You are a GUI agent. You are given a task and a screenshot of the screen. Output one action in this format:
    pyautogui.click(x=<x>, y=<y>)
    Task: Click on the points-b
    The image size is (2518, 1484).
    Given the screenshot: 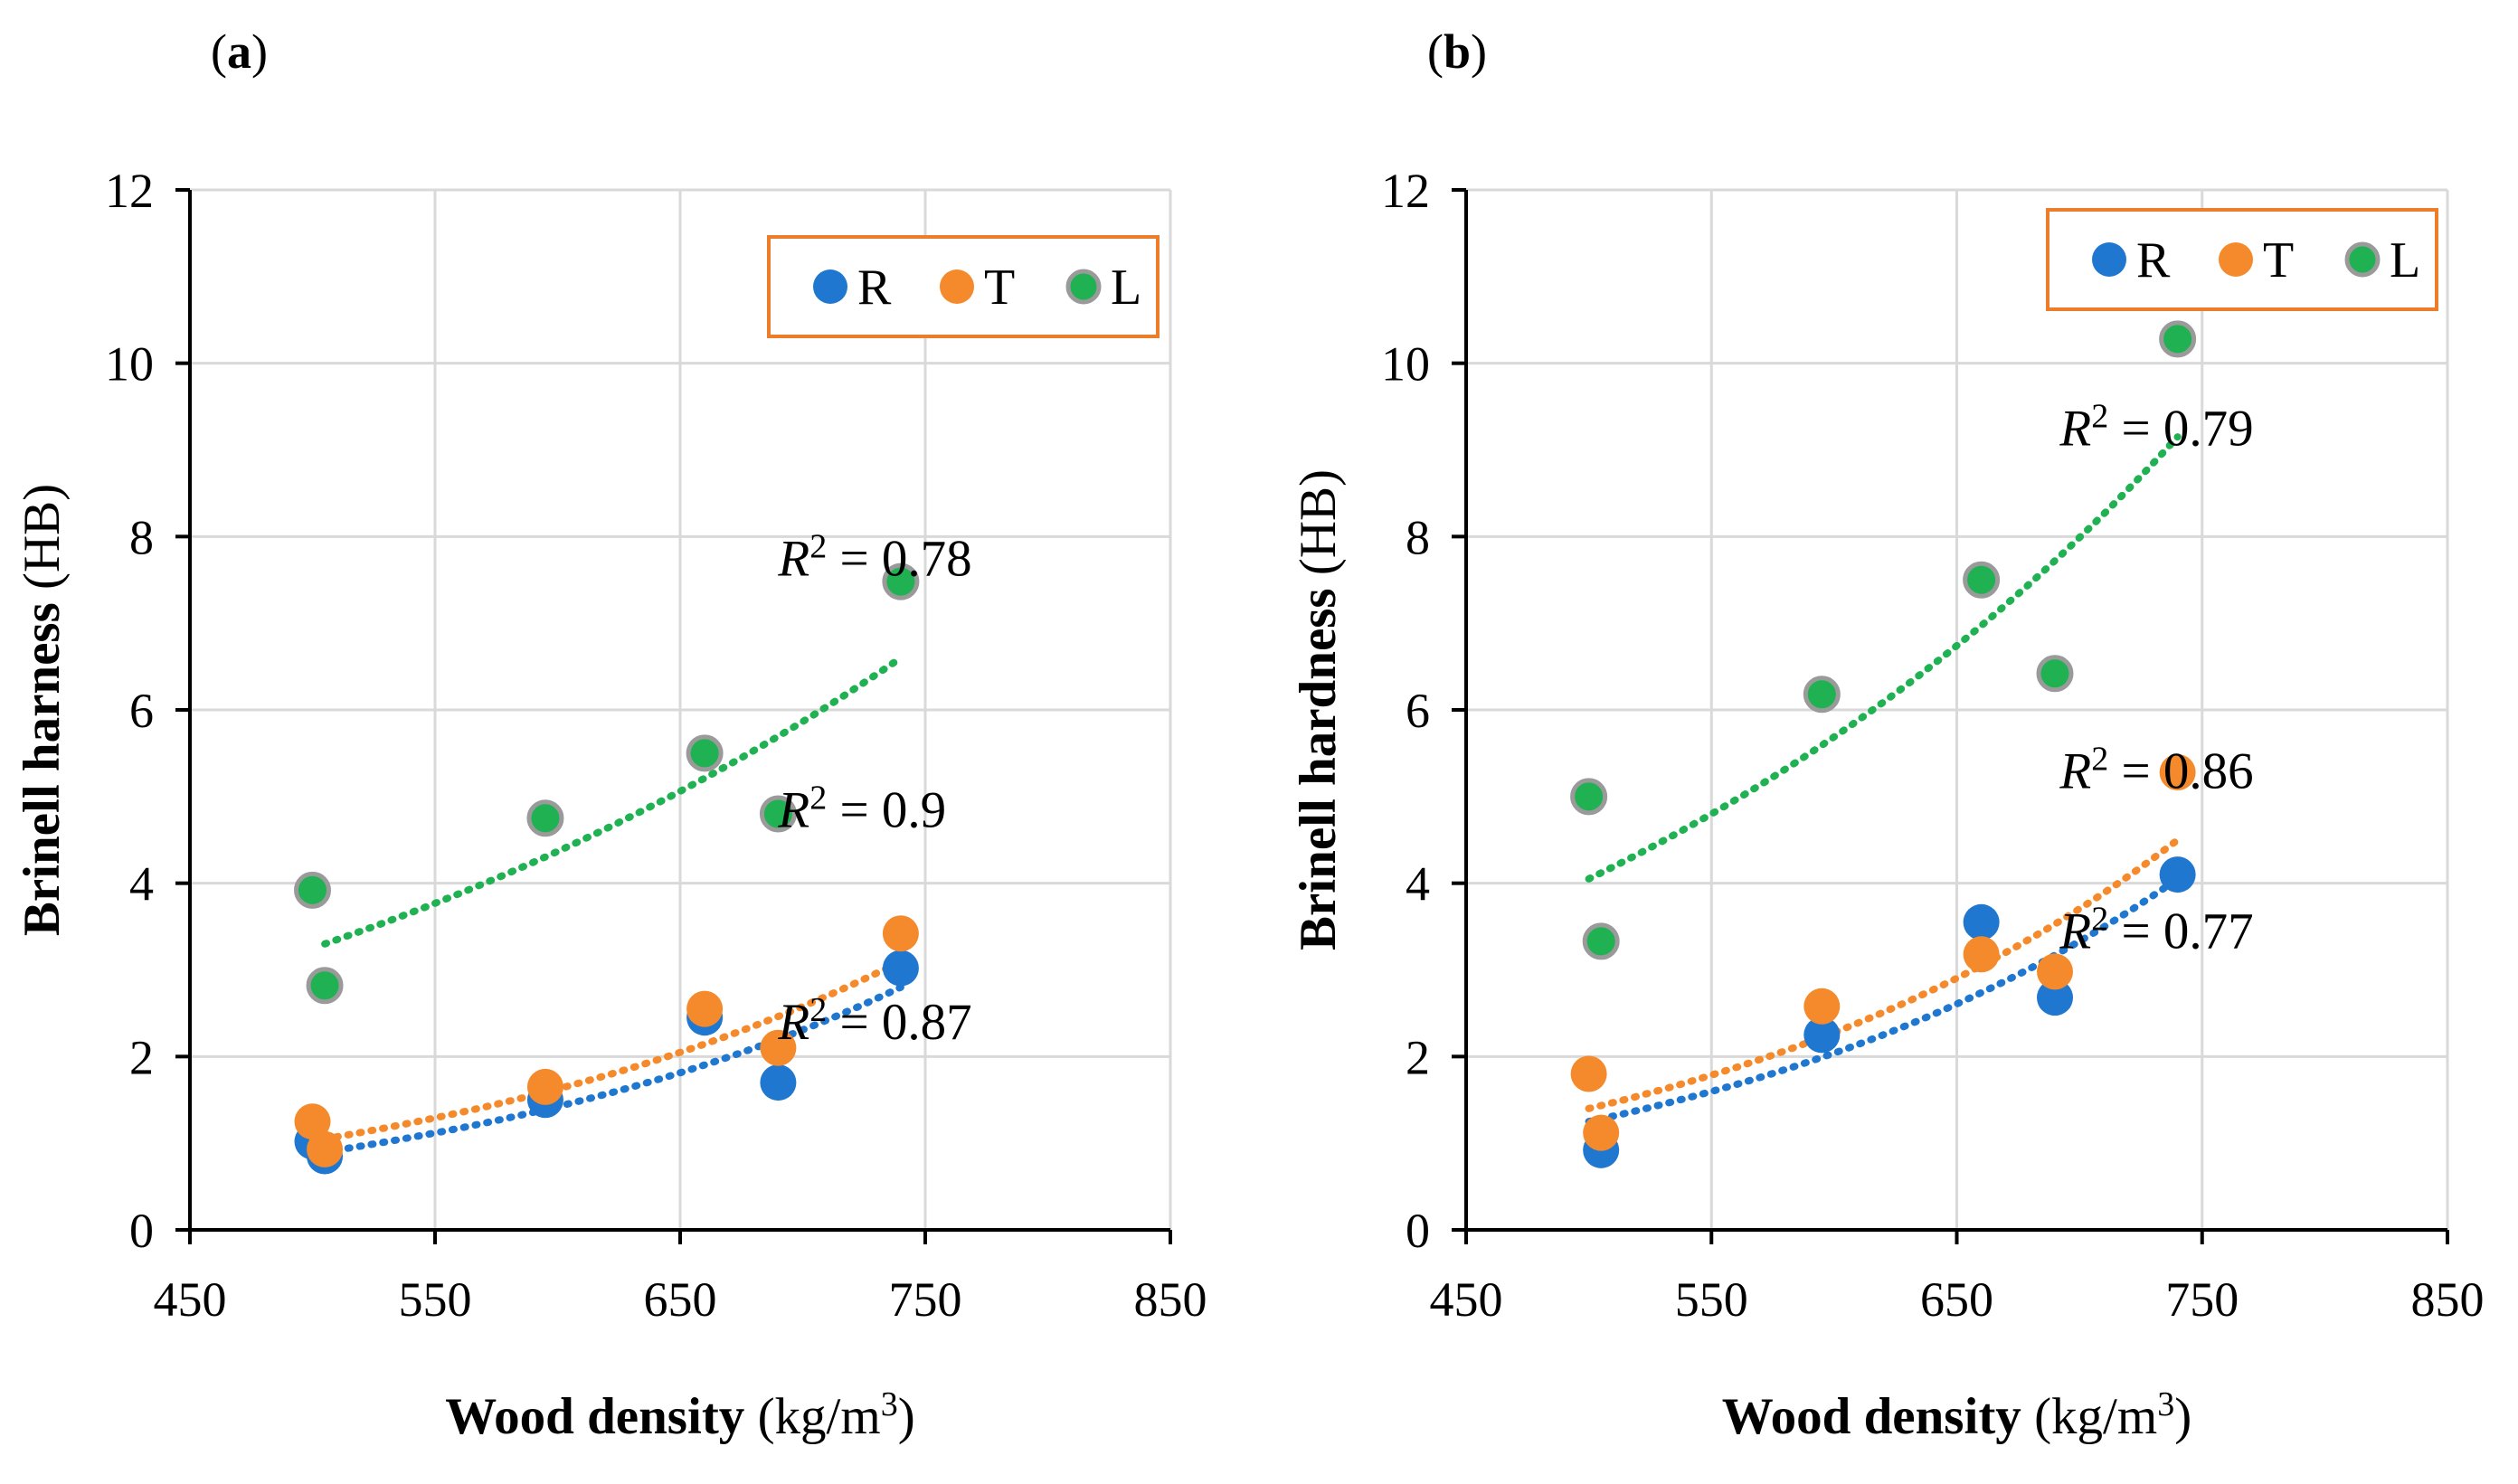 What is the action you would take?
    pyautogui.click(x=1883, y=744)
    